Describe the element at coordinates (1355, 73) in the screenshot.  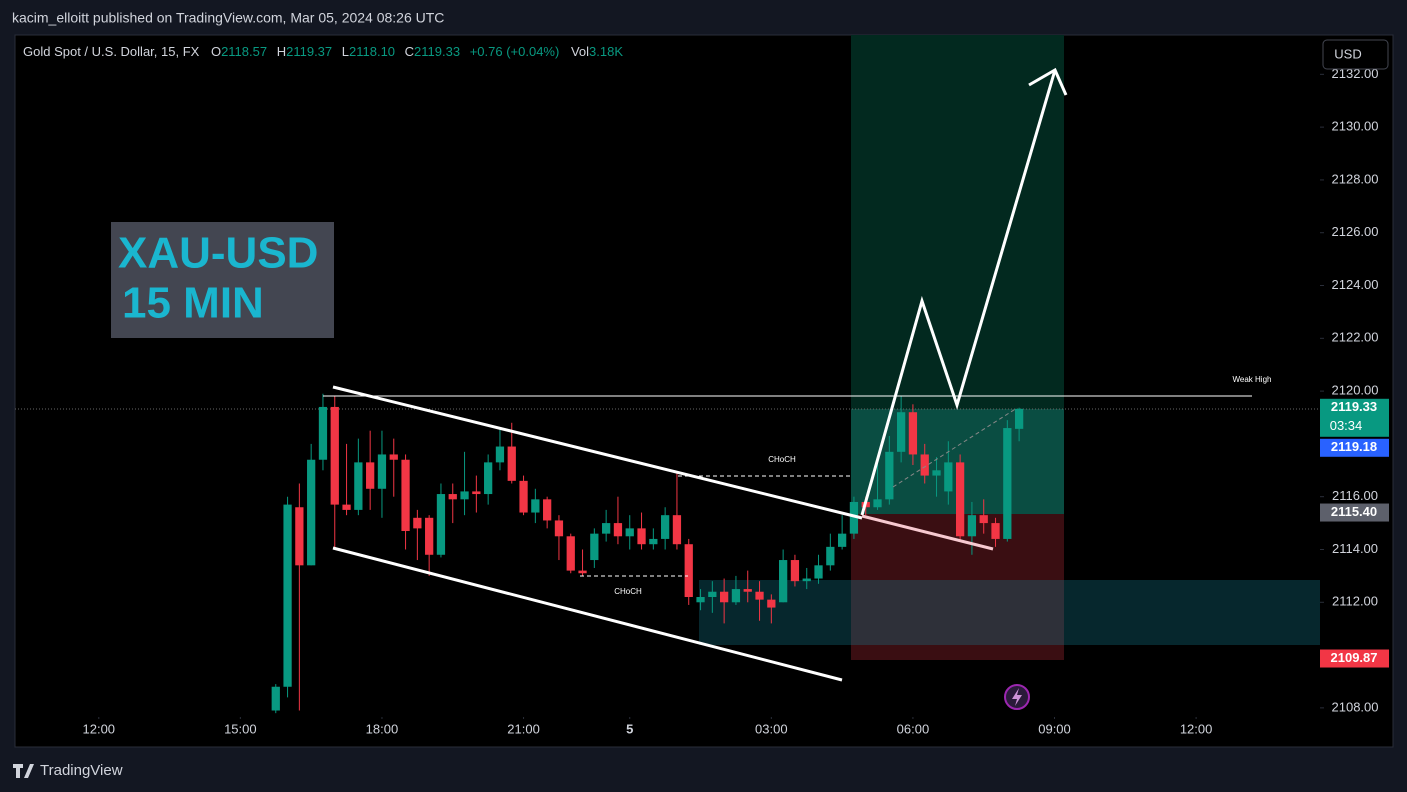
I see `y-tick-label: 2132.00` at that location.